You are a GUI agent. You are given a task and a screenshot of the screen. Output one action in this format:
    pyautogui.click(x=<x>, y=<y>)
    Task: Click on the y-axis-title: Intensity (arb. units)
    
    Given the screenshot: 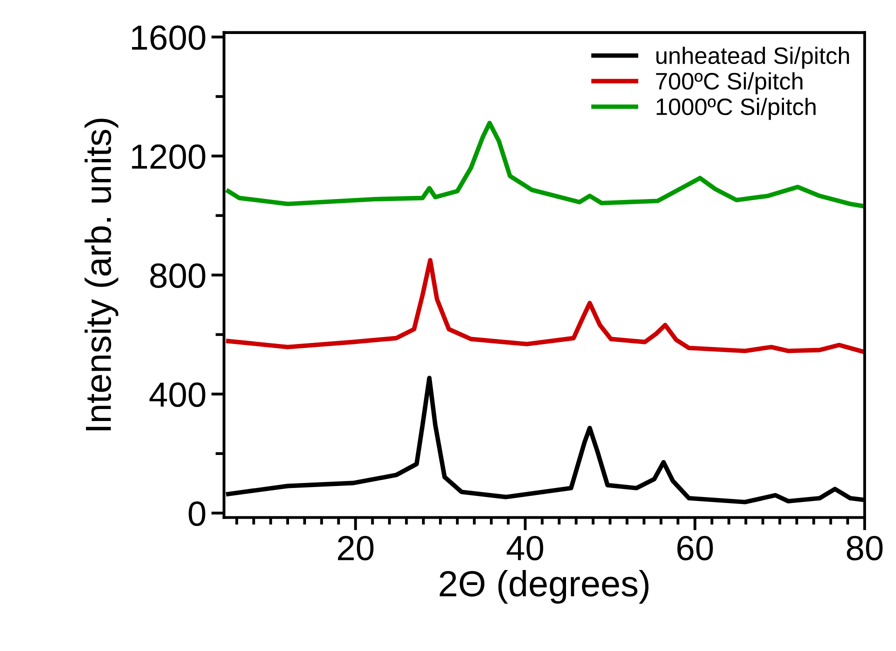 What is the action you would take?
    pyautogui.click(x=101, y=274)
    